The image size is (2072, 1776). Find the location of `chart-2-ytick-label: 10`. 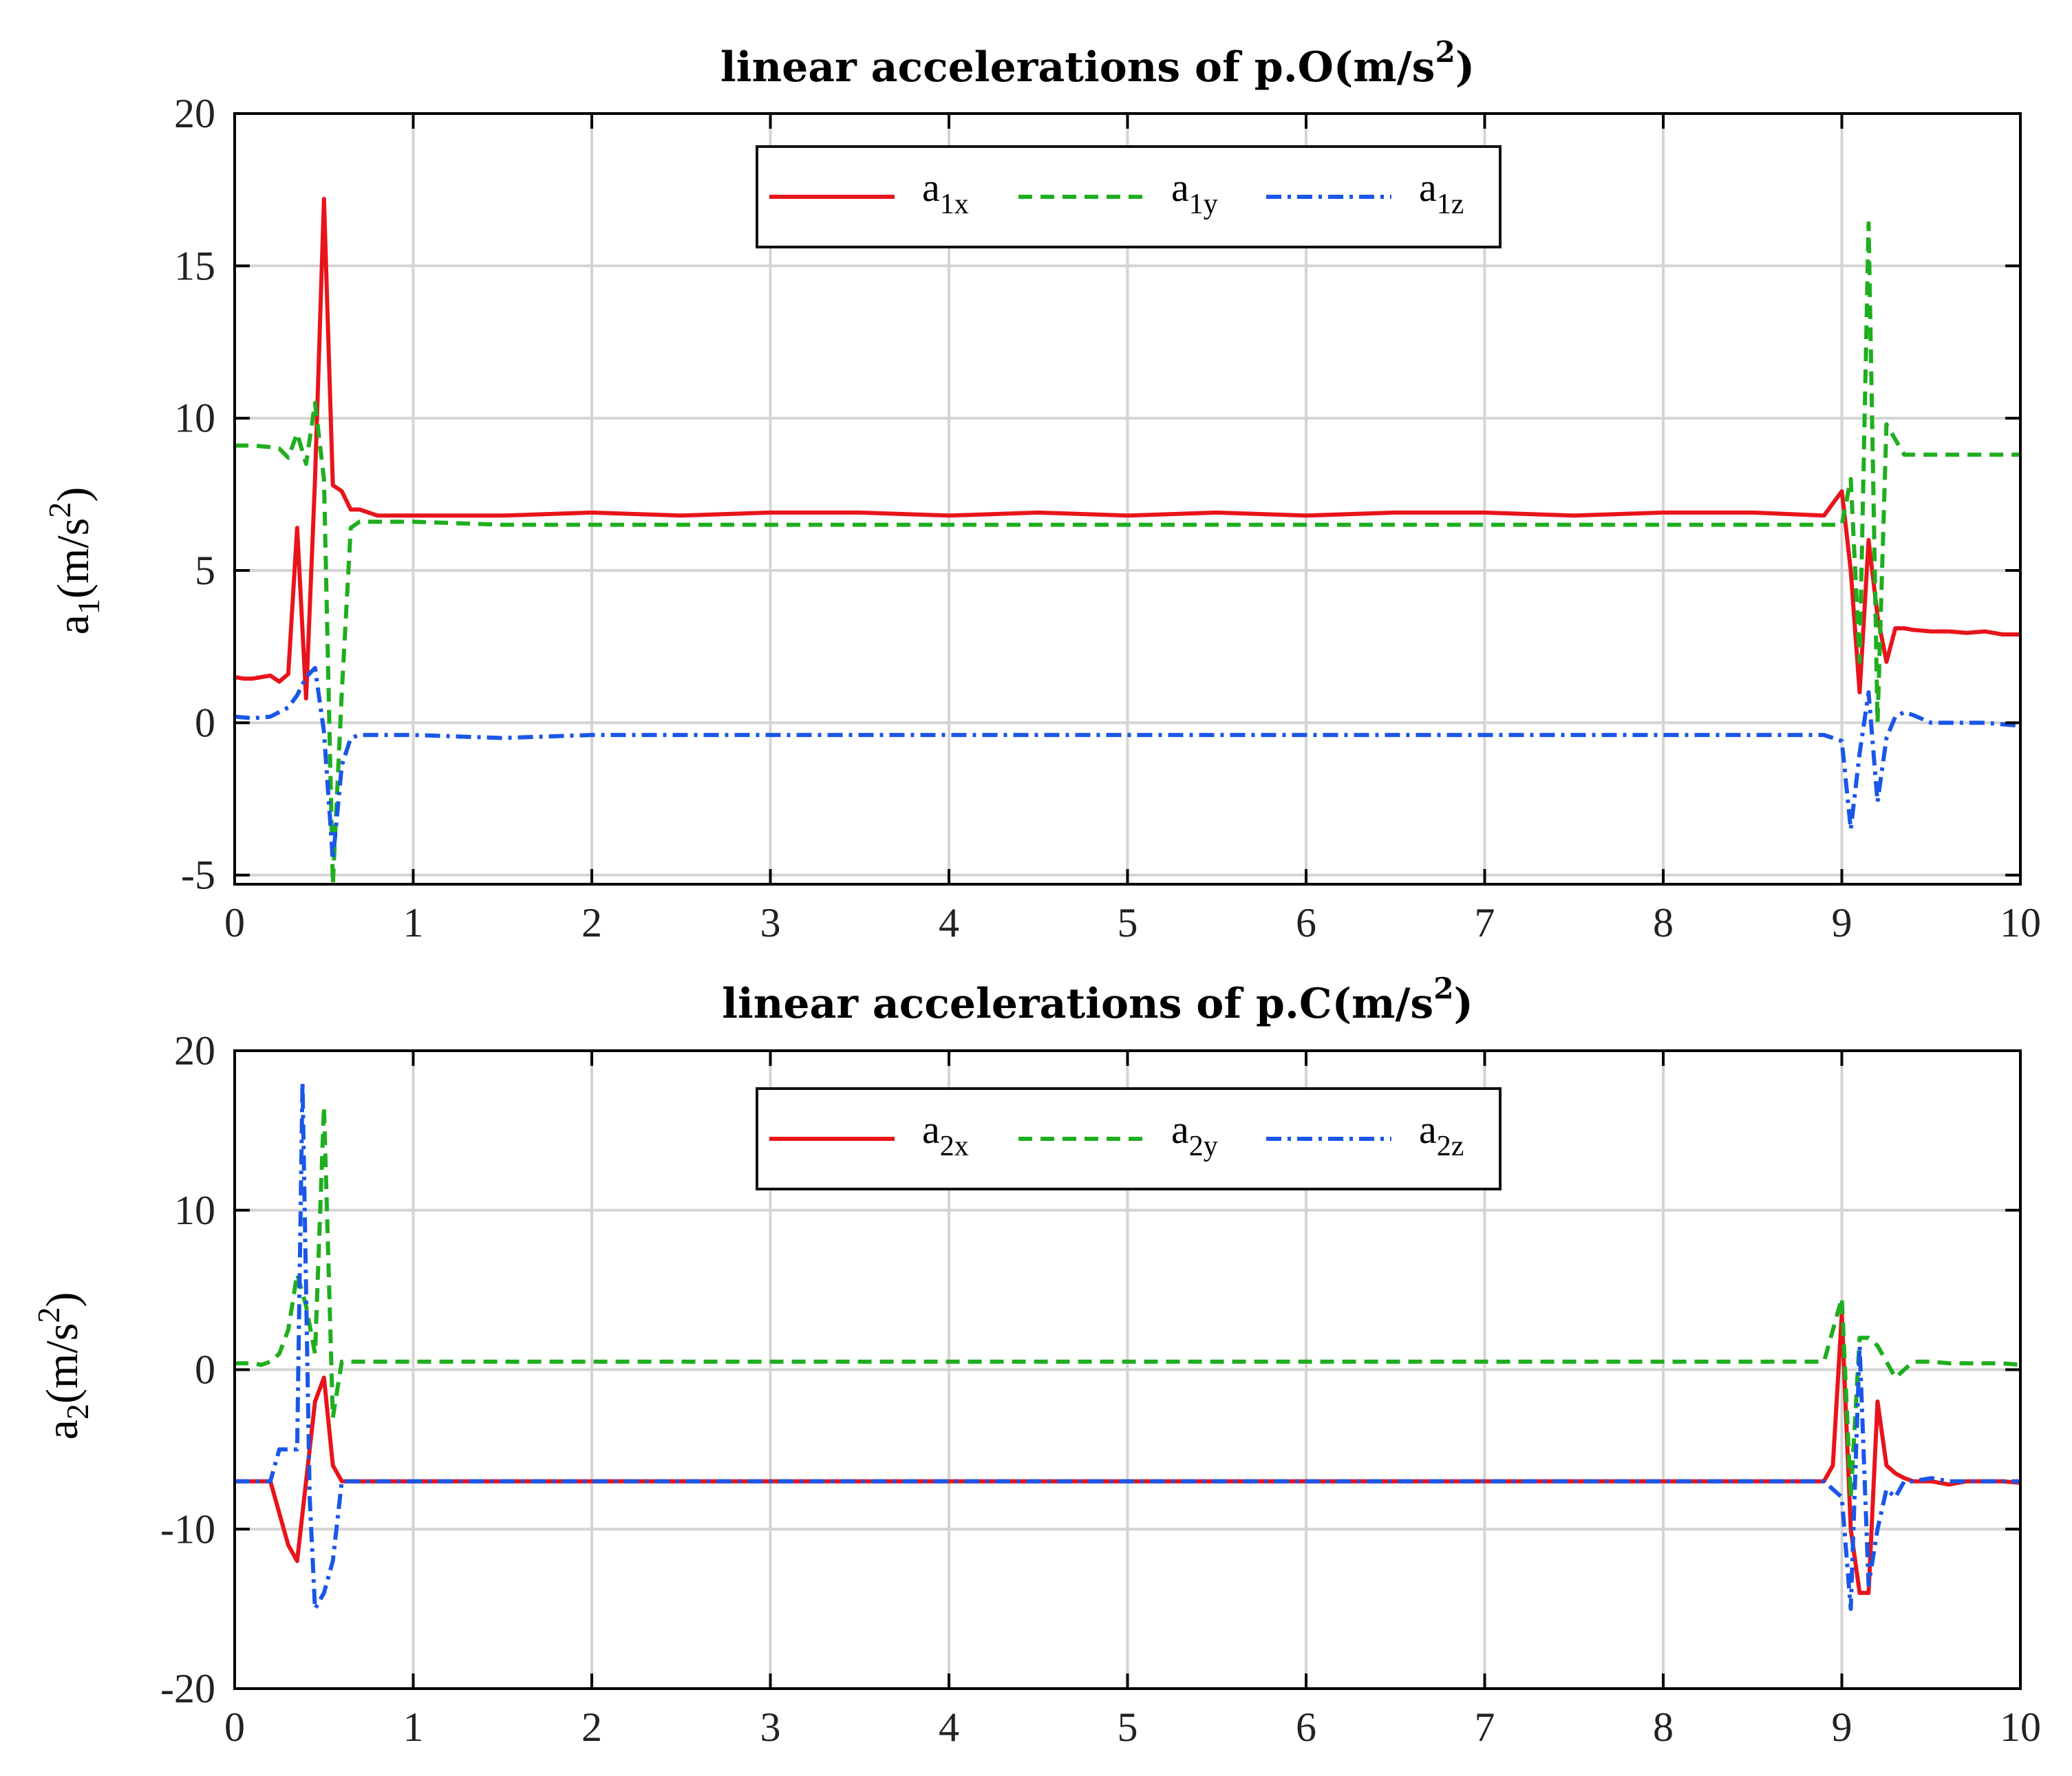

chart-2-ytick-label: 10 is located at coordinates (194, 1210).